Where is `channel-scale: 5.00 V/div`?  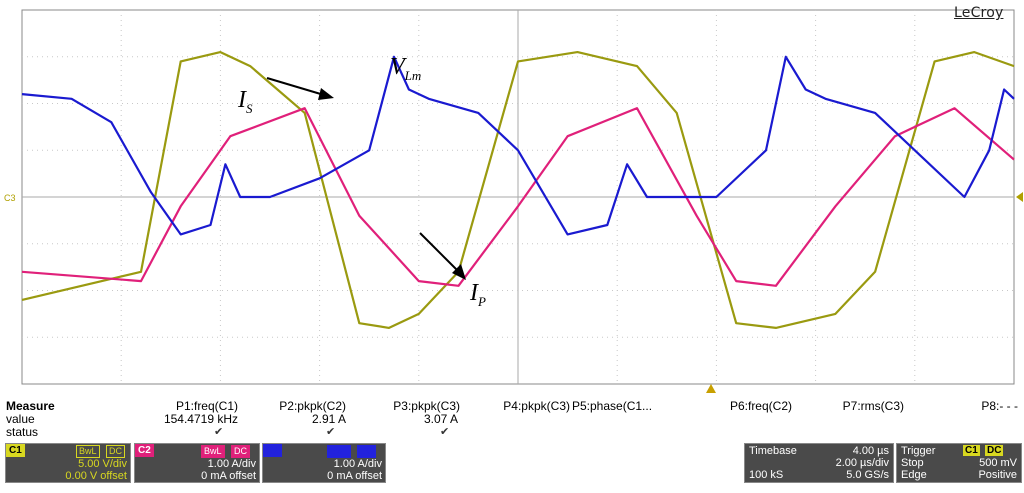 channel-scale: 5.00 V/div is located at coordinates (102, 464).